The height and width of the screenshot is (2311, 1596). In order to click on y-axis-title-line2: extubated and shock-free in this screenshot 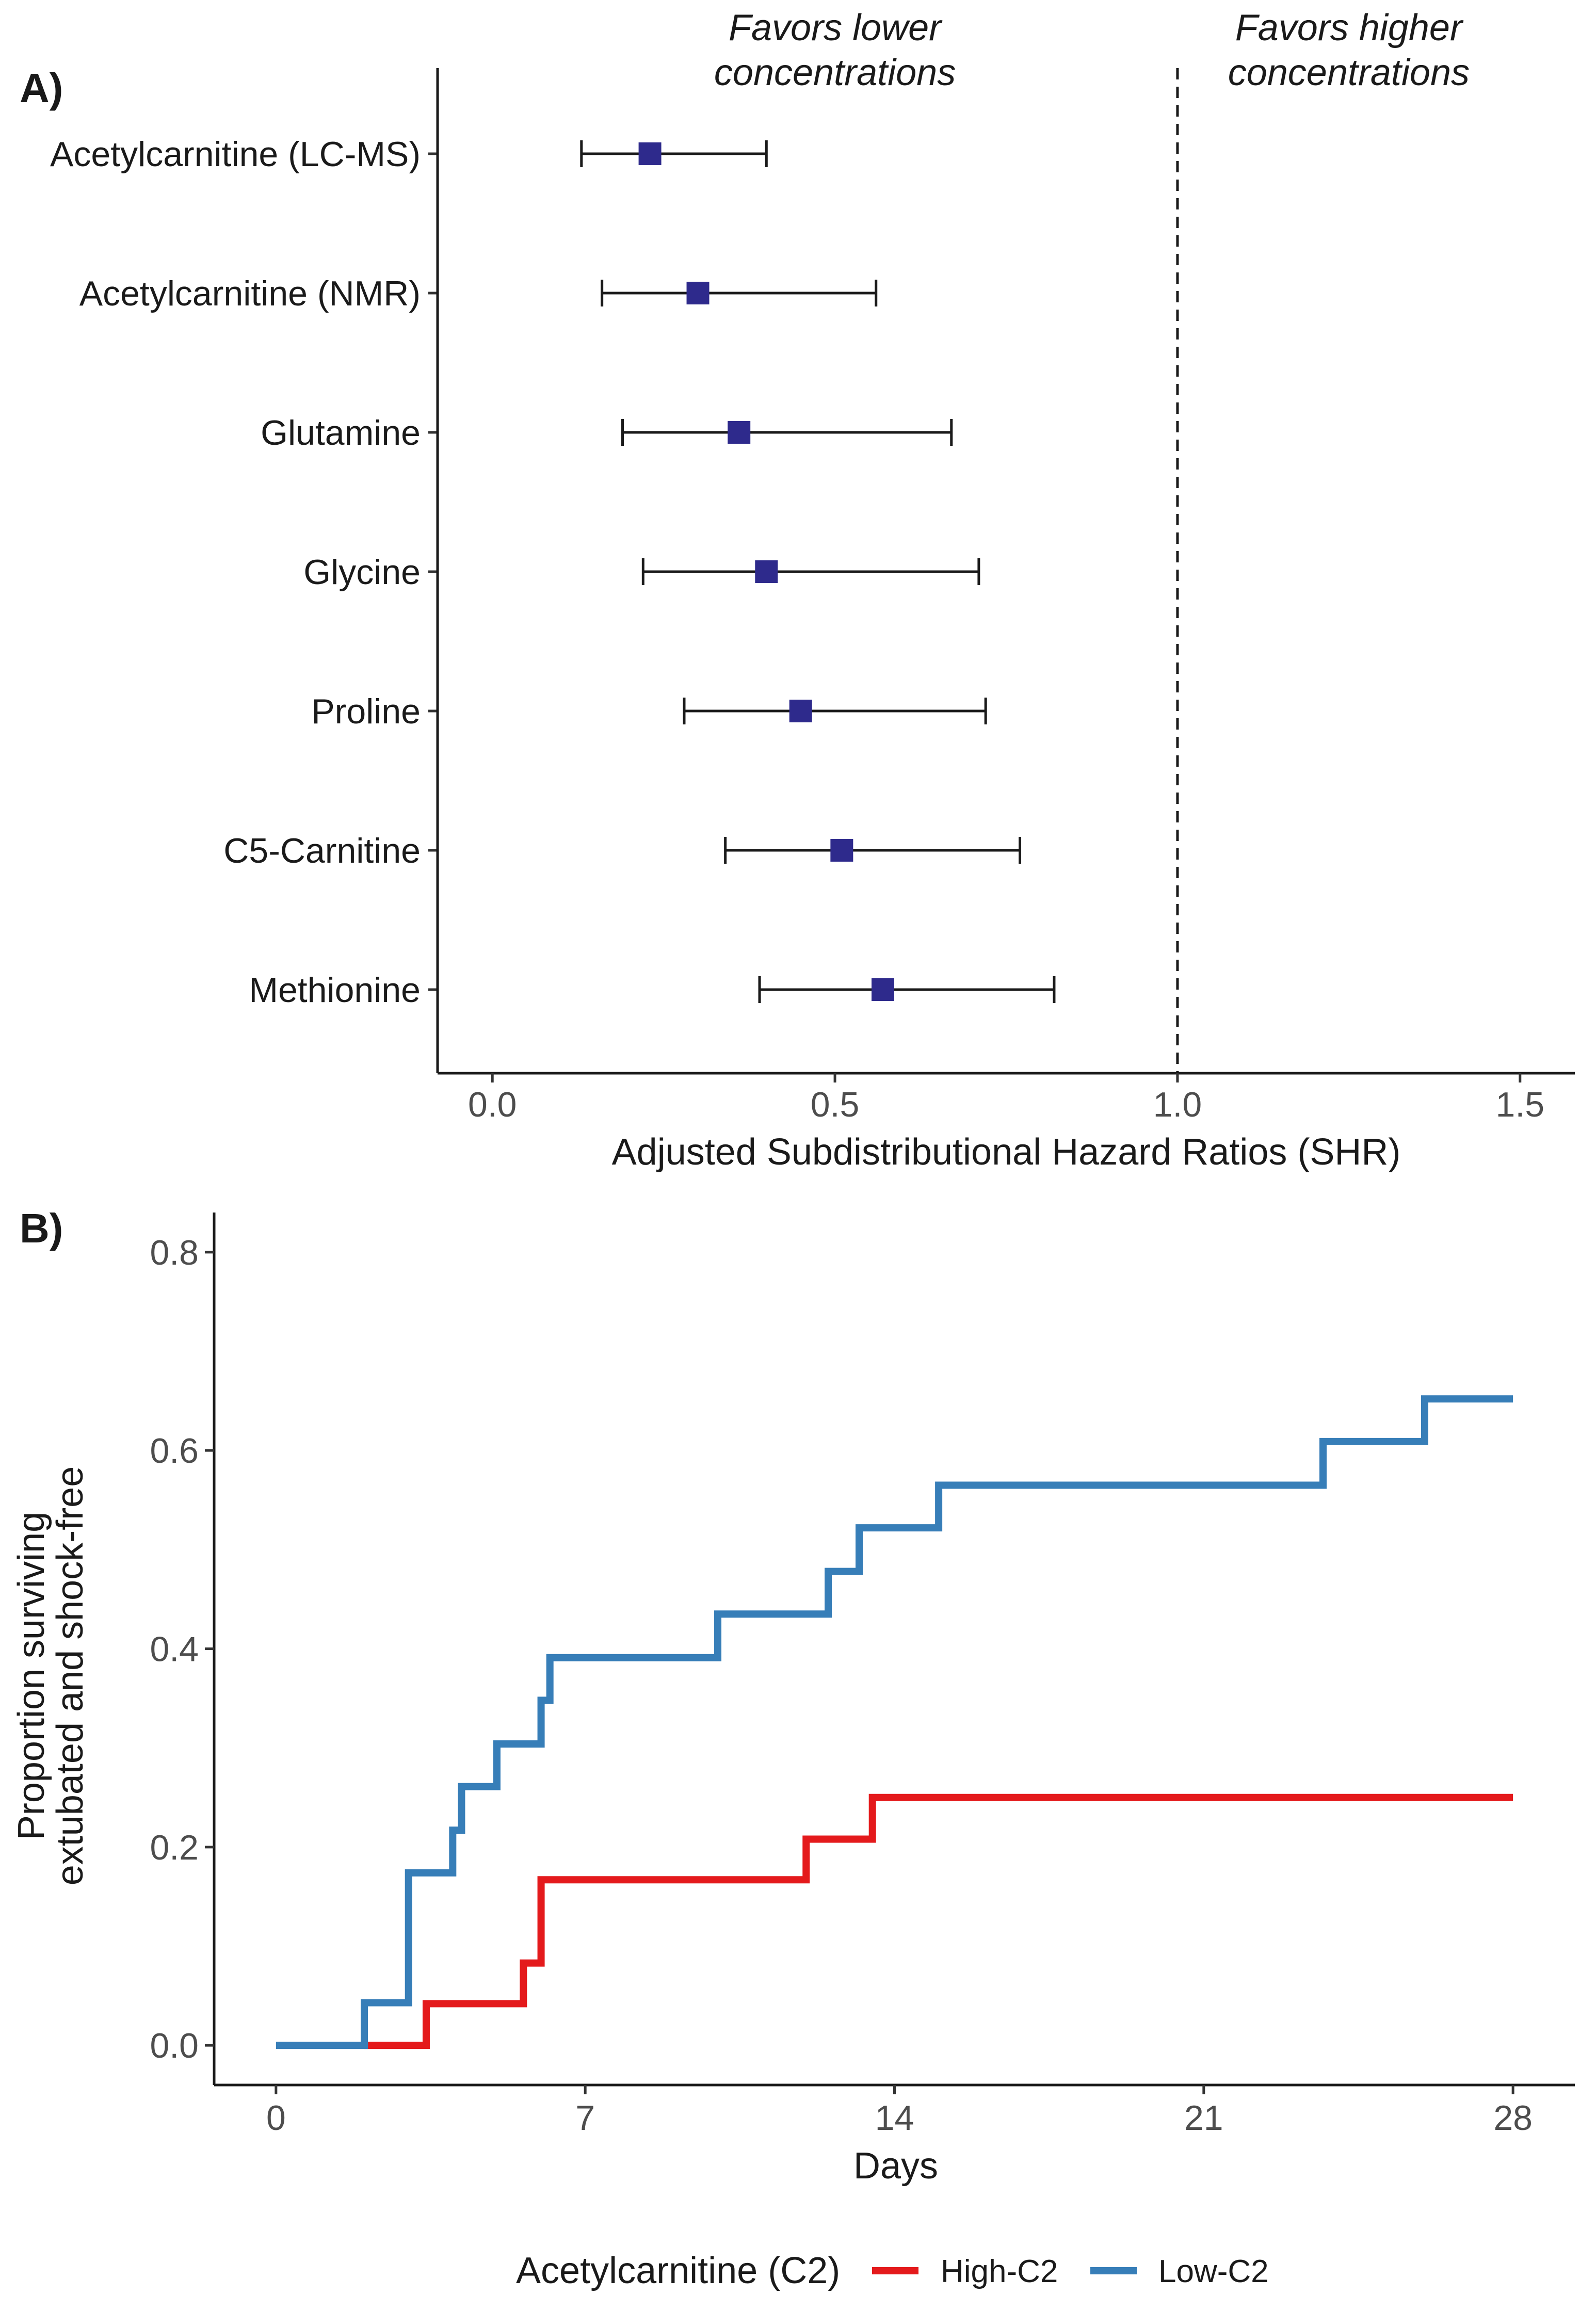, I will do `click(70, 1676)`.